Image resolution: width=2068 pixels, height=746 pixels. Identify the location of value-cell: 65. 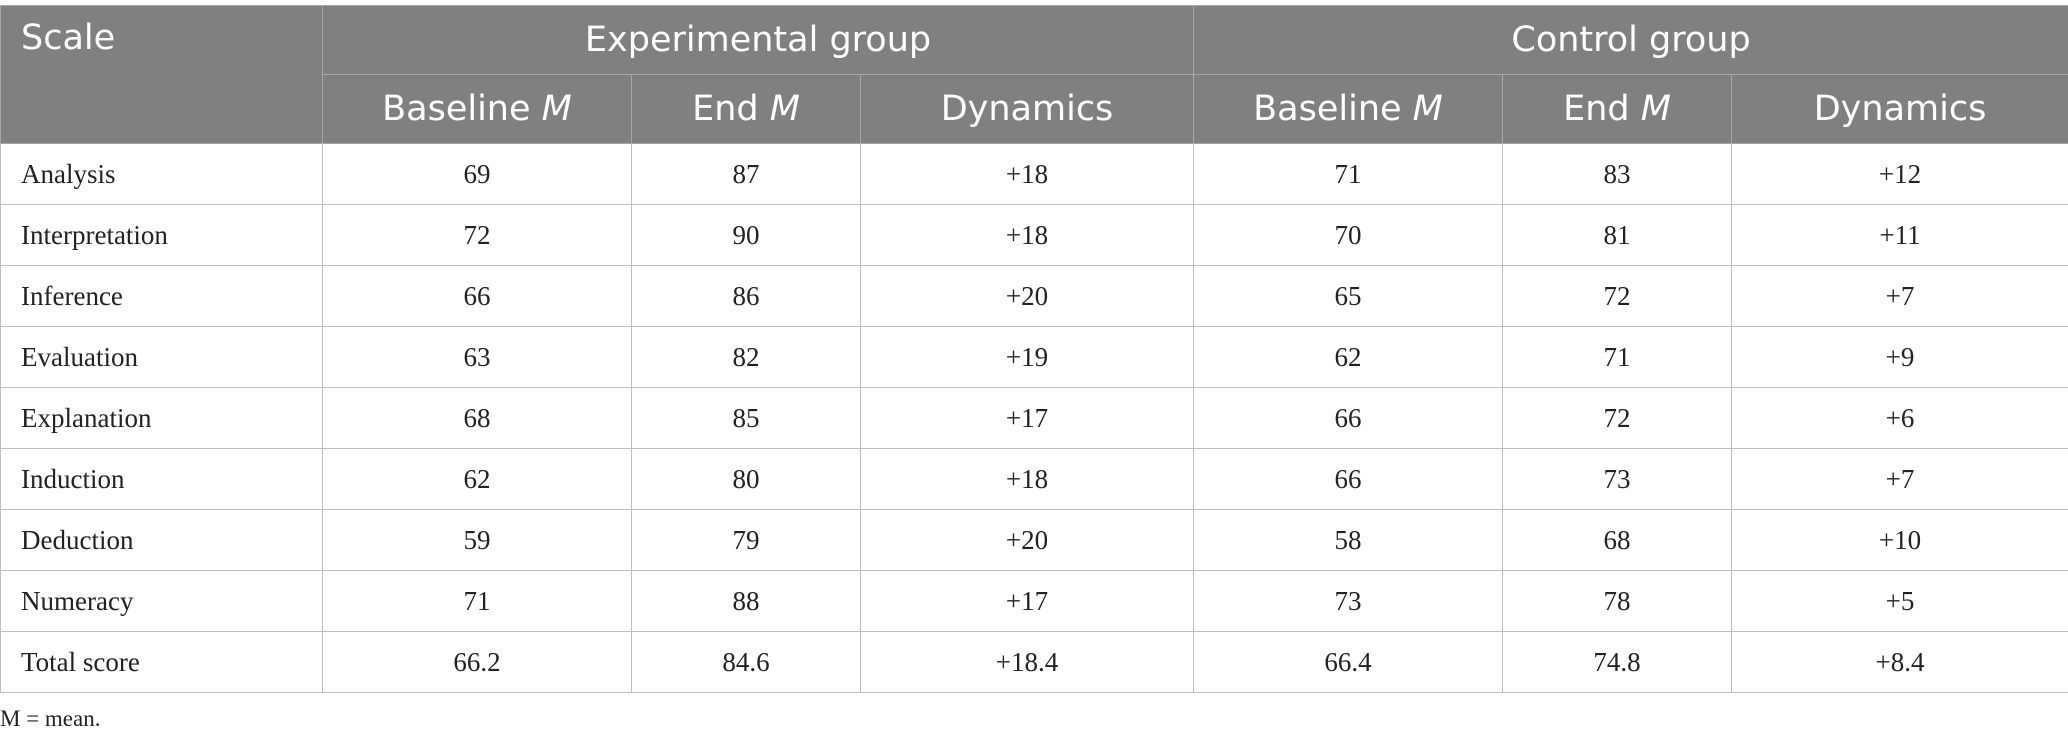
(1348, 296).